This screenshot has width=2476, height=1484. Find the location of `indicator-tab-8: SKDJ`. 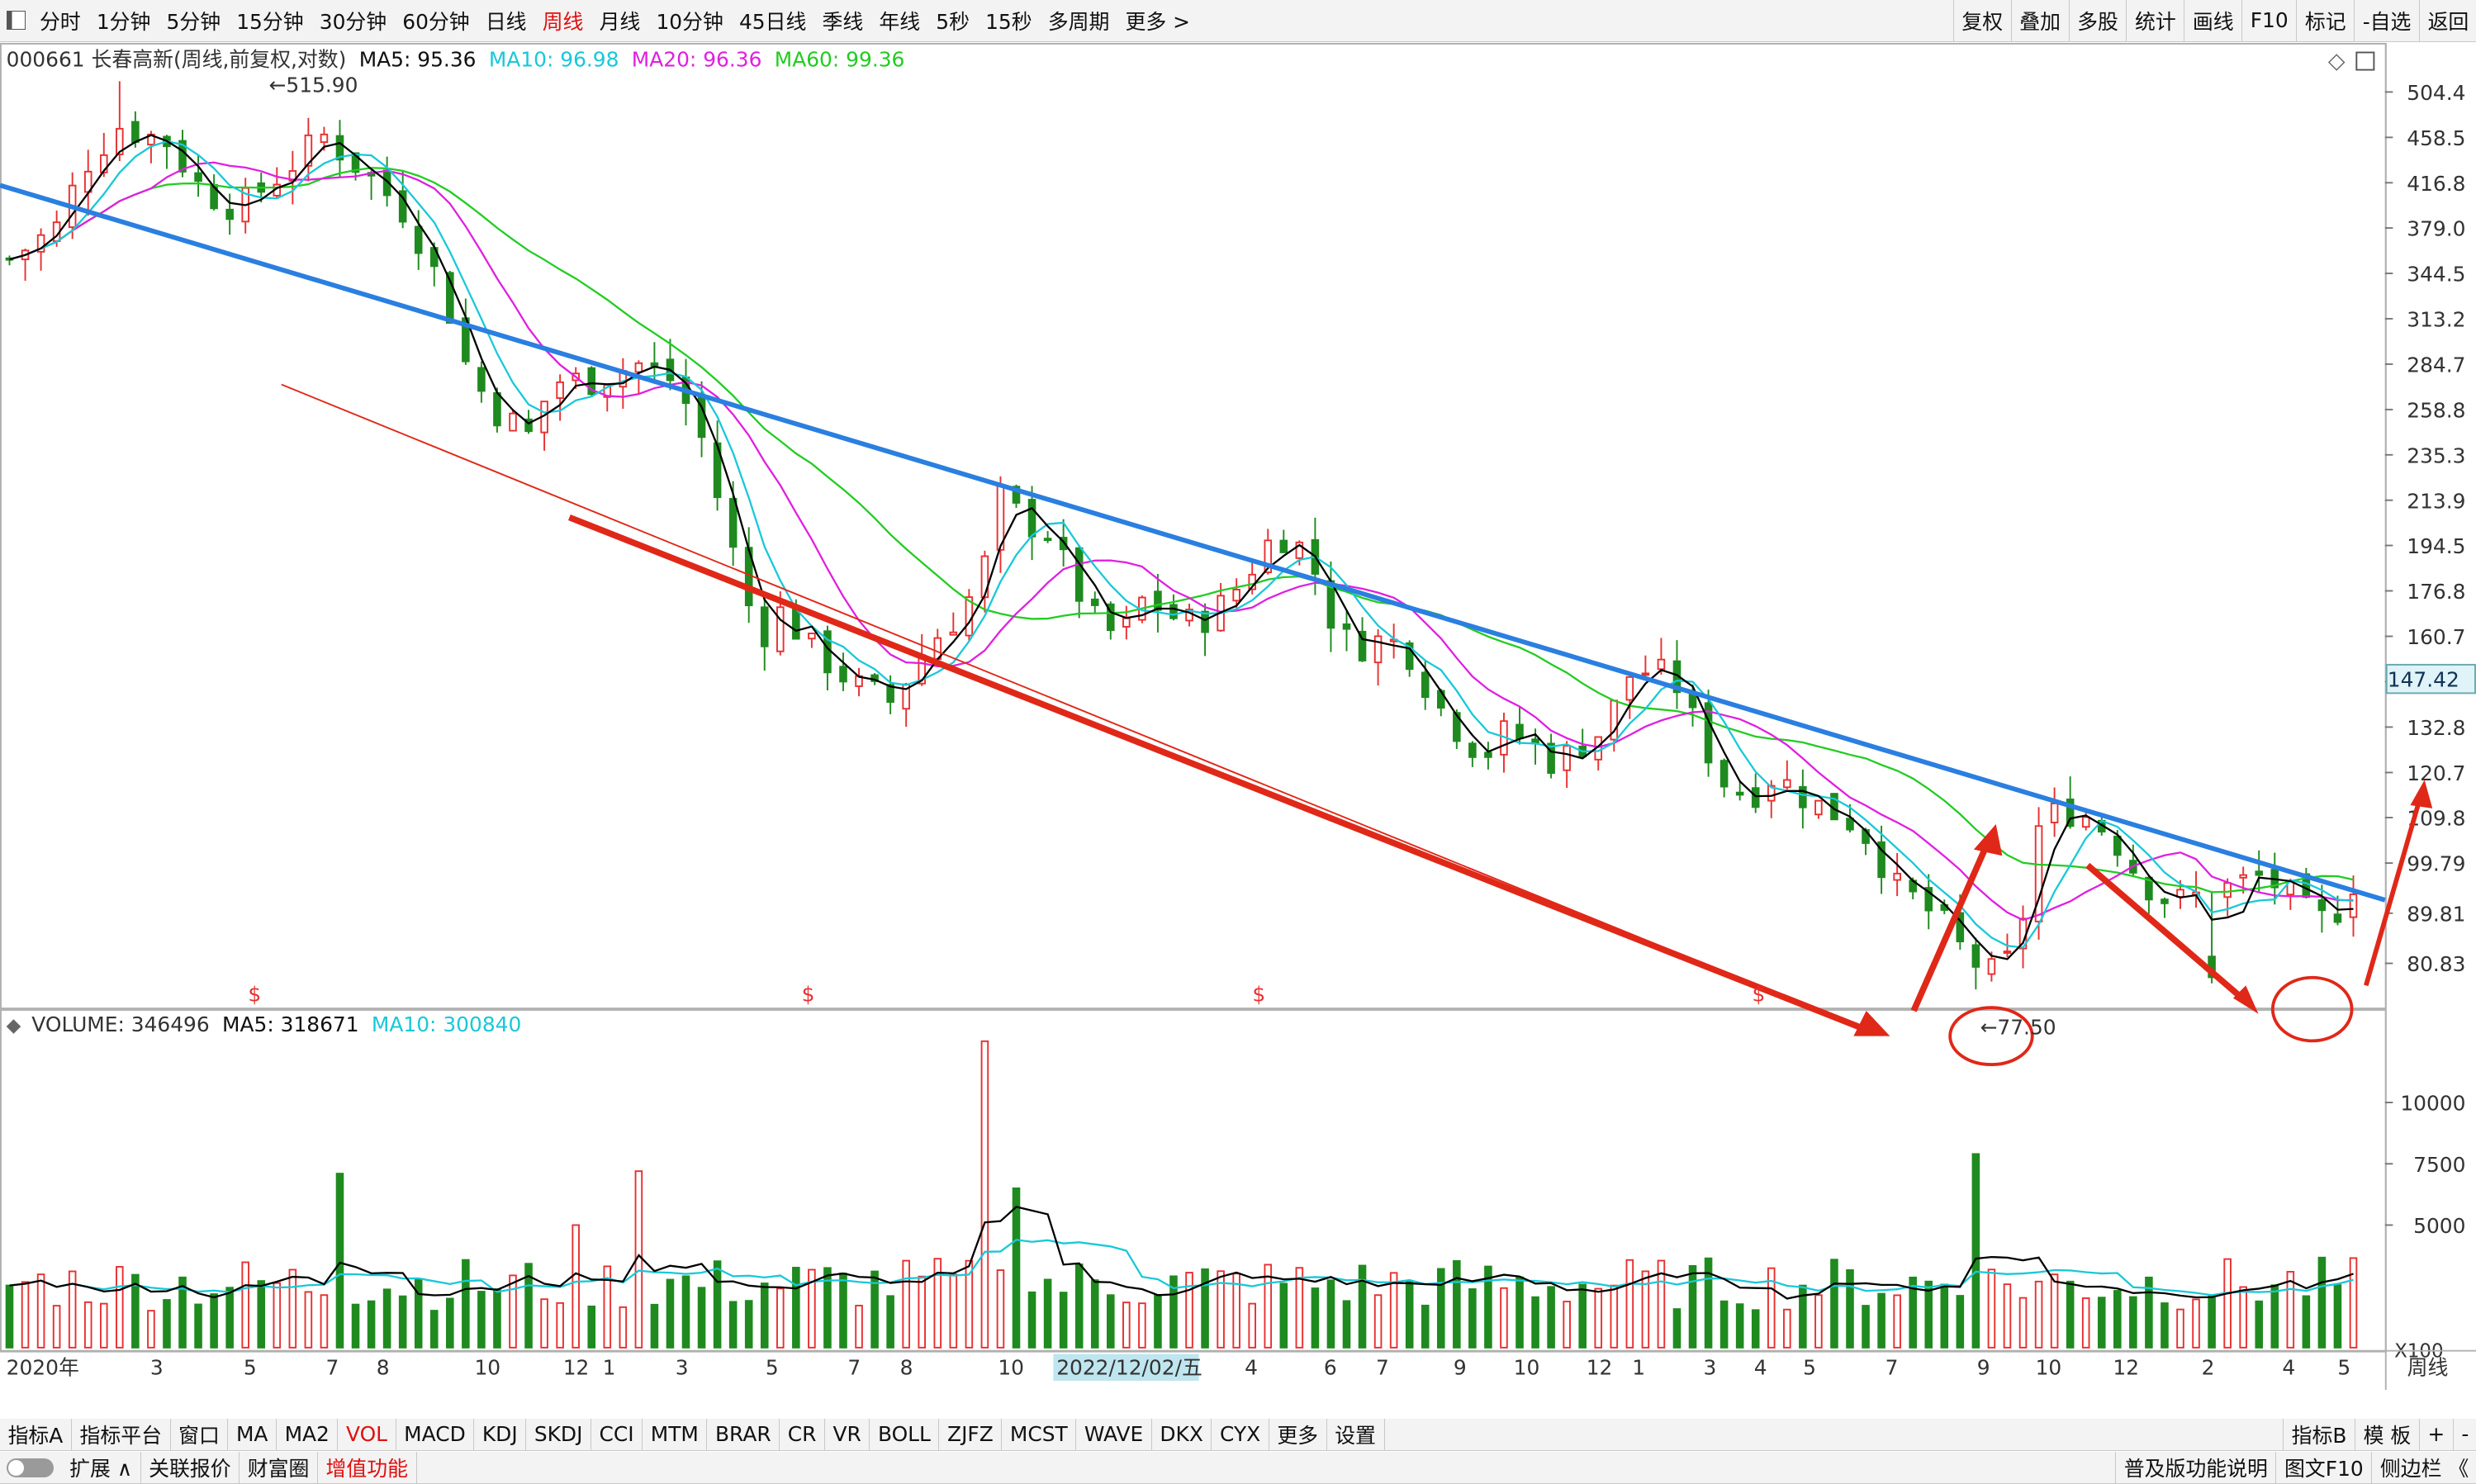

indicator-tab-8: SKDJ is located at coordinates (558, 1434).